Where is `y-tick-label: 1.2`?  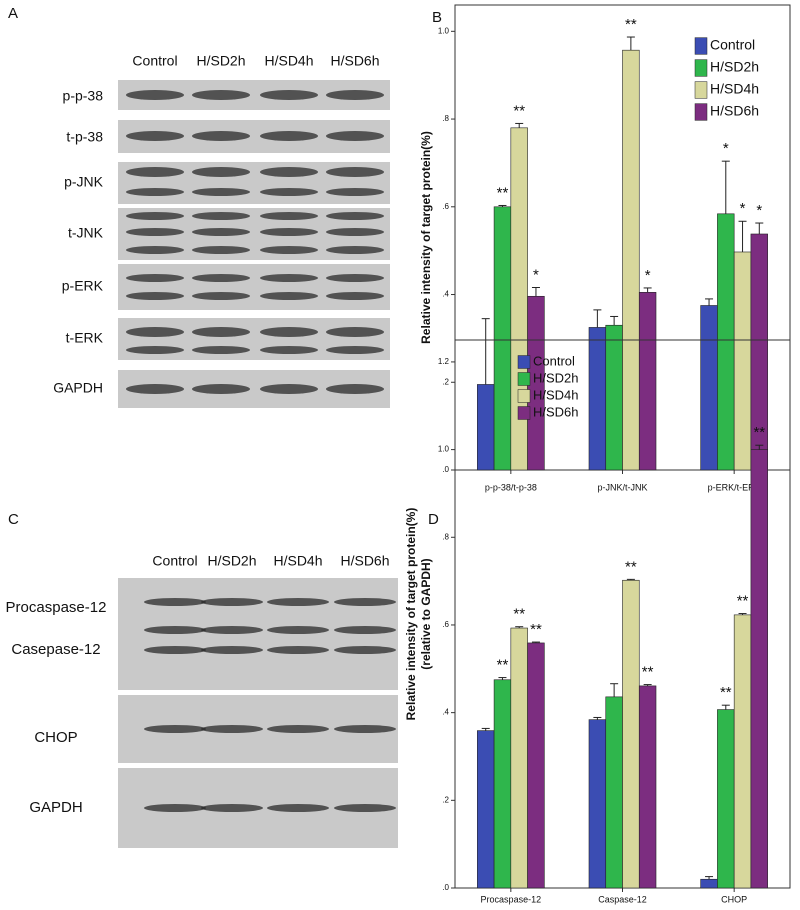 y-tick-label: 1.2 is located at coordinates (444, 361).